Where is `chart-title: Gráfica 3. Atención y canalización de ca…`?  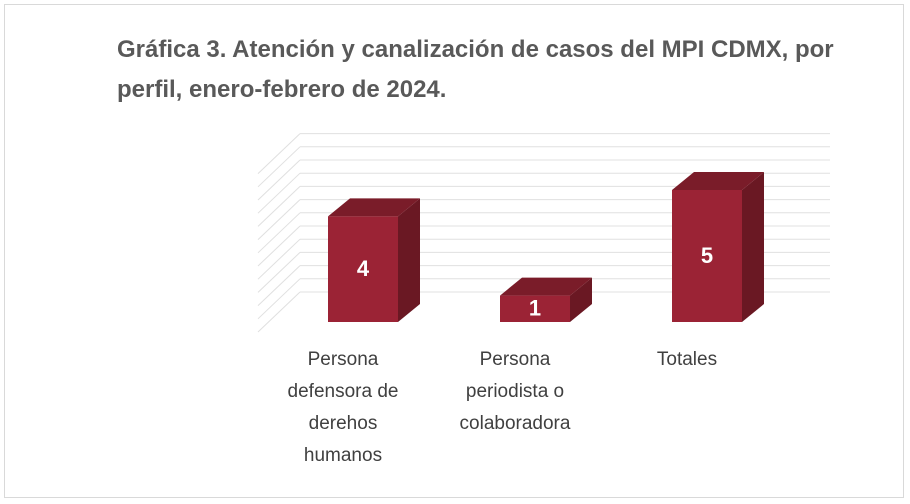
chart-title: Gráfica 3. Atención y canalización de ca… is located at coordinates (475, 69).